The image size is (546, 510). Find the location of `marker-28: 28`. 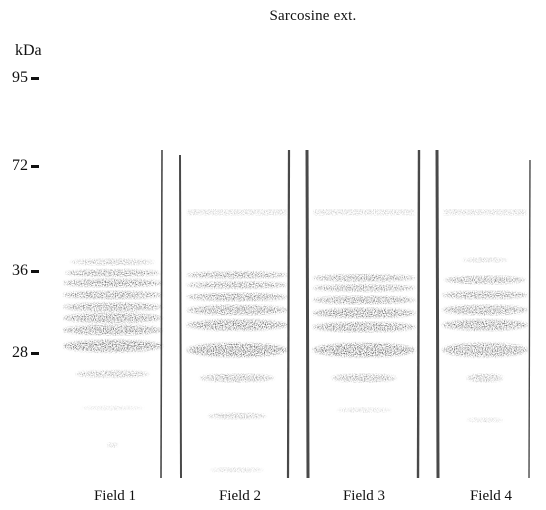

marker-28: 28 is located at coordinates (25, 353).